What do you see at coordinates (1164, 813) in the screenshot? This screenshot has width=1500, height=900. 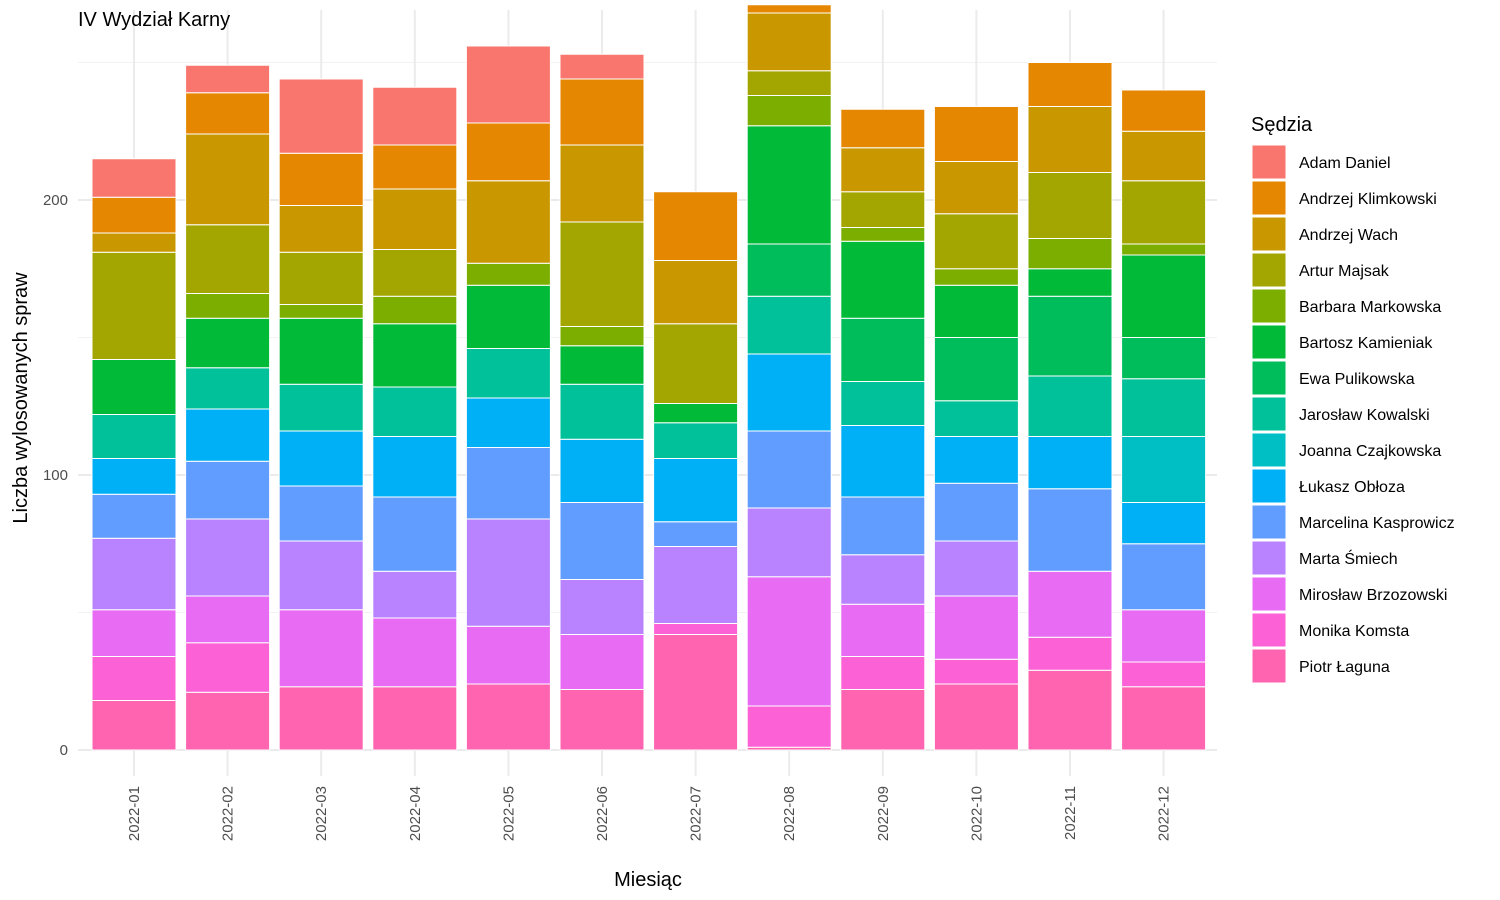 I see `x-tick-label: 2022-12` at bounding box center [1164, 813].